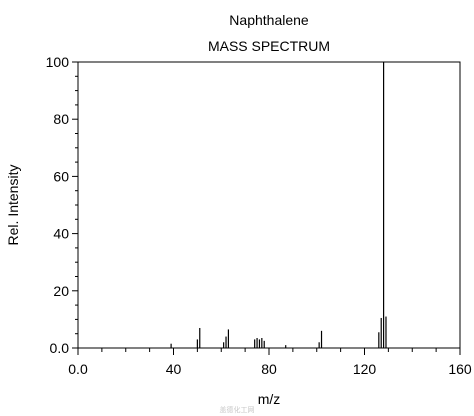  What do you see at coordinates (237, 409) in the screenshot?
I see `watermark: 盖德化工网` at bounding box center [237, 409].